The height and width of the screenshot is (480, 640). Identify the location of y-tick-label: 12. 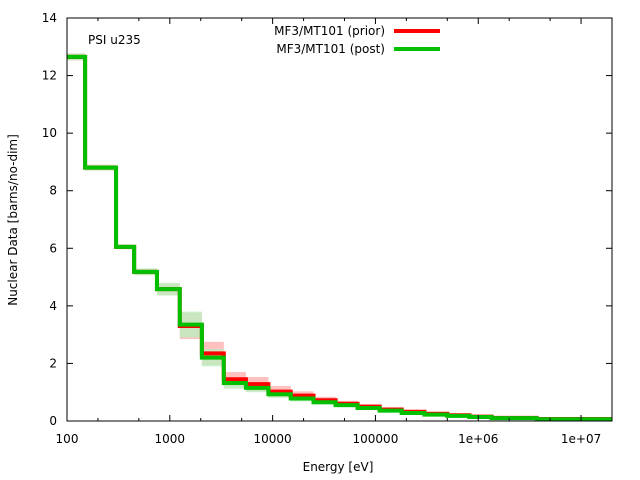
(49, 76).